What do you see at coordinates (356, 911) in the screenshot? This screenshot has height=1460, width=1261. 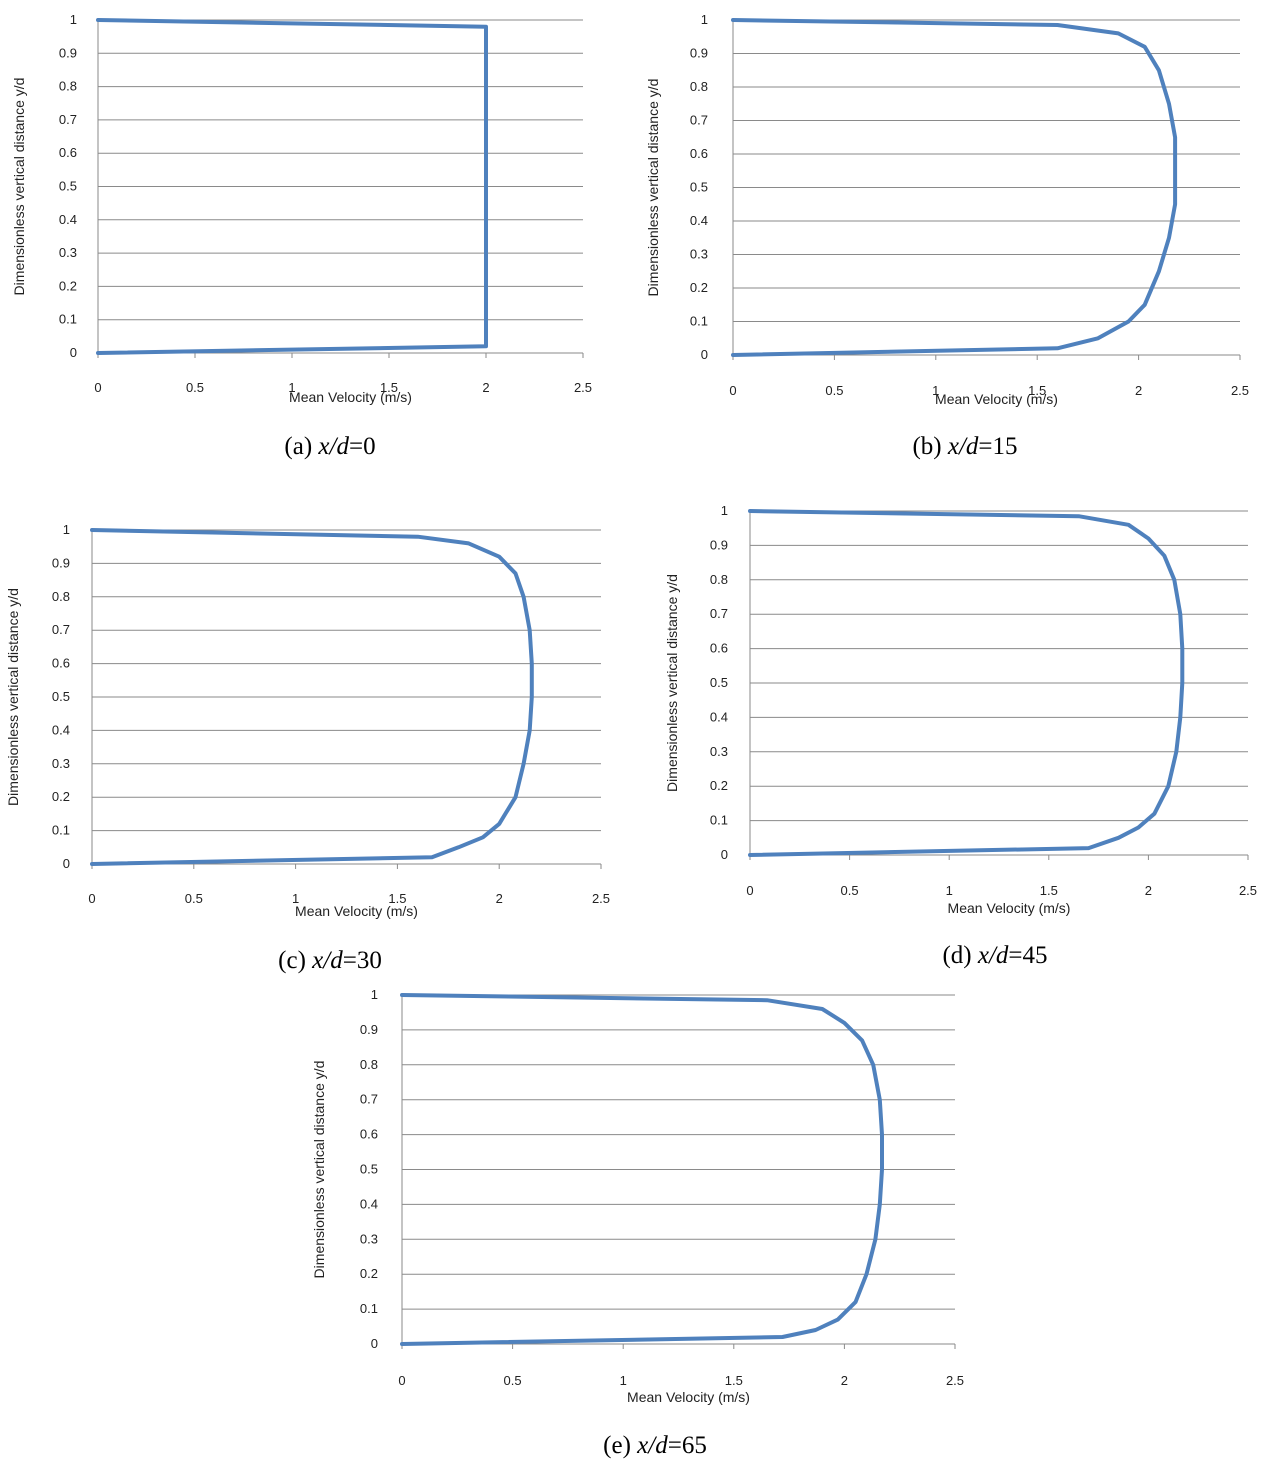 I see `chart-c-x-axis-label: Mean Velocity (m/s)` at bounding box center [356, 911].